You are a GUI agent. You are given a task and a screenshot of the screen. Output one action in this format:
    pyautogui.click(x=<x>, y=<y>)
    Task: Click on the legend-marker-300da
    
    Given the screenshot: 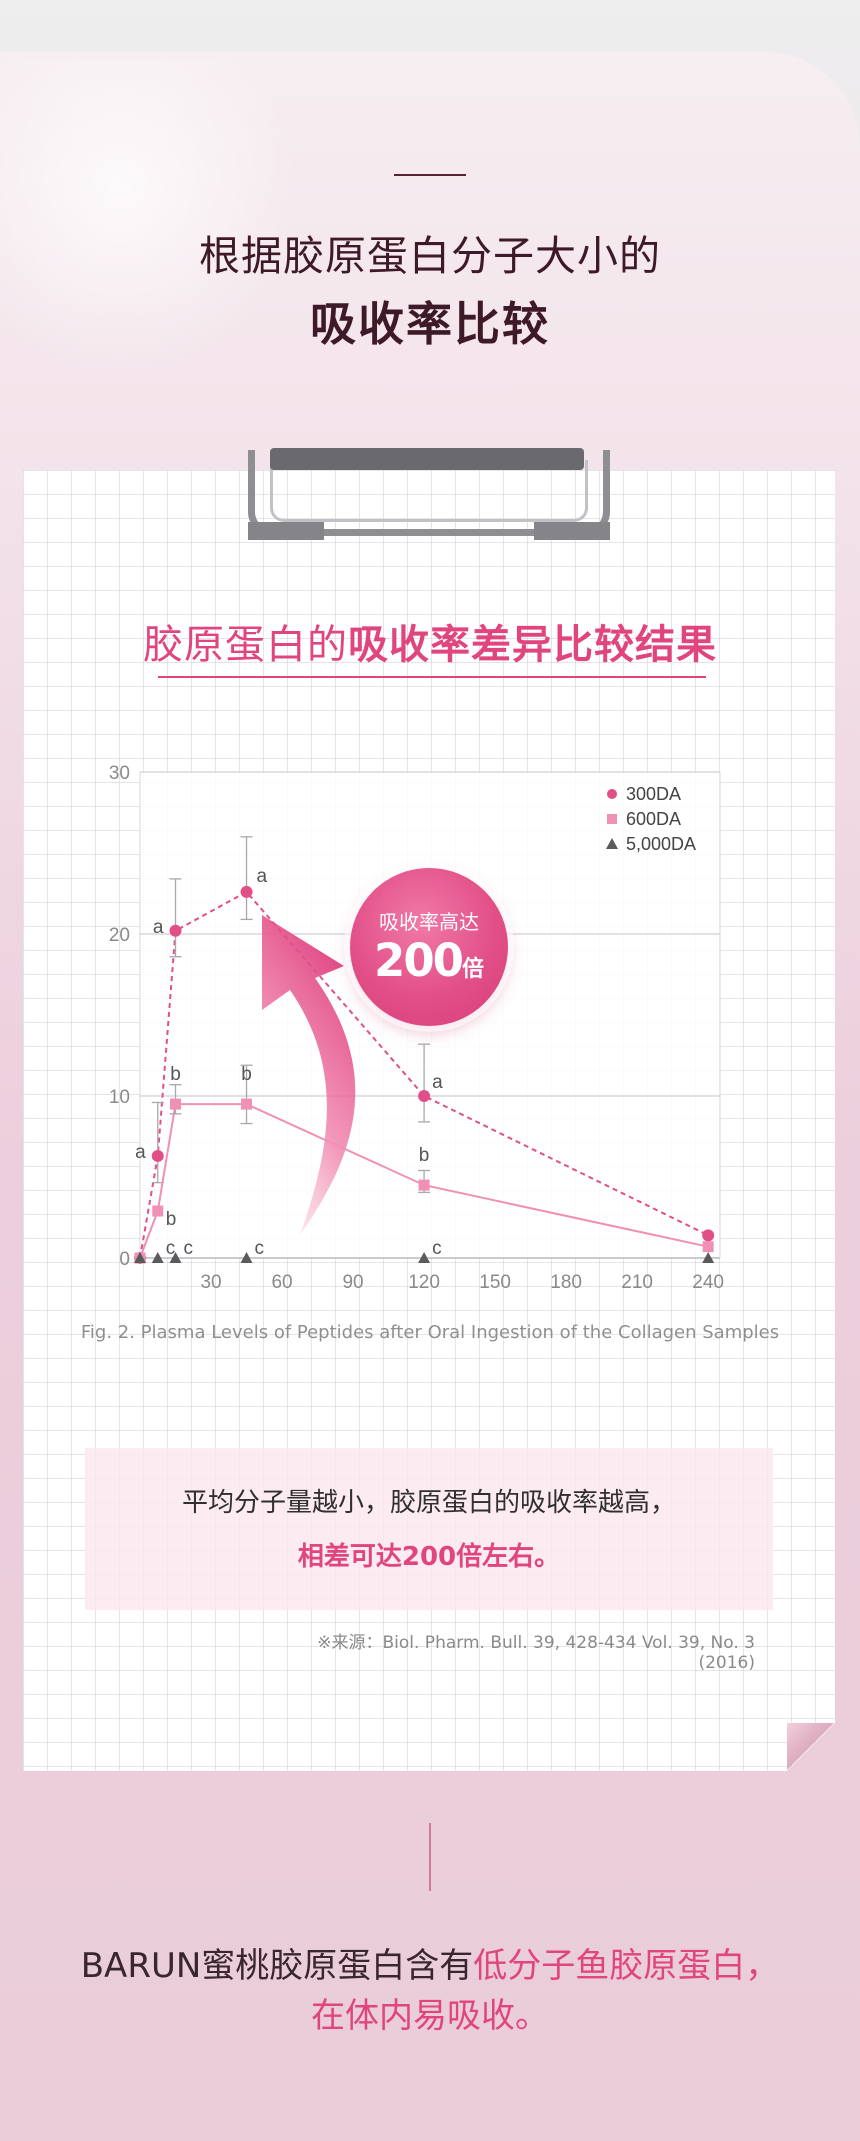 What is the action you would take?
    pyautogui.click(x=612, y=794)
    